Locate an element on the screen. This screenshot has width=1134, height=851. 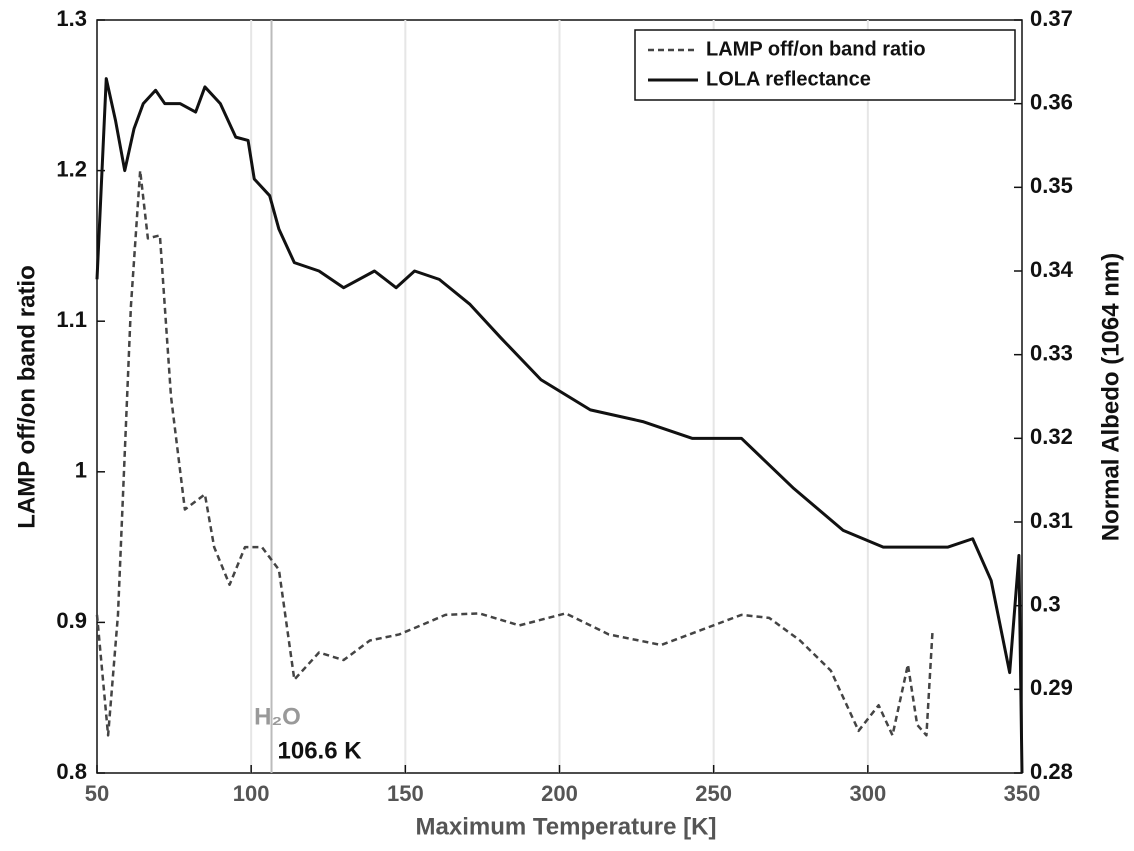
legend-label: LOLA reflectance is located at coordinates (788, 79).